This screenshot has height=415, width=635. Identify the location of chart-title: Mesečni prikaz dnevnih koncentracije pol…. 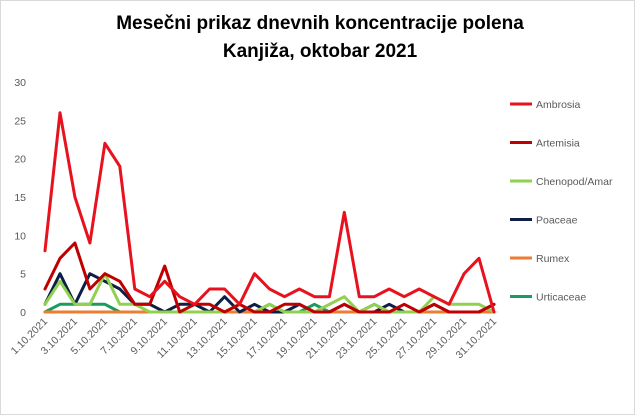
(317, 38).